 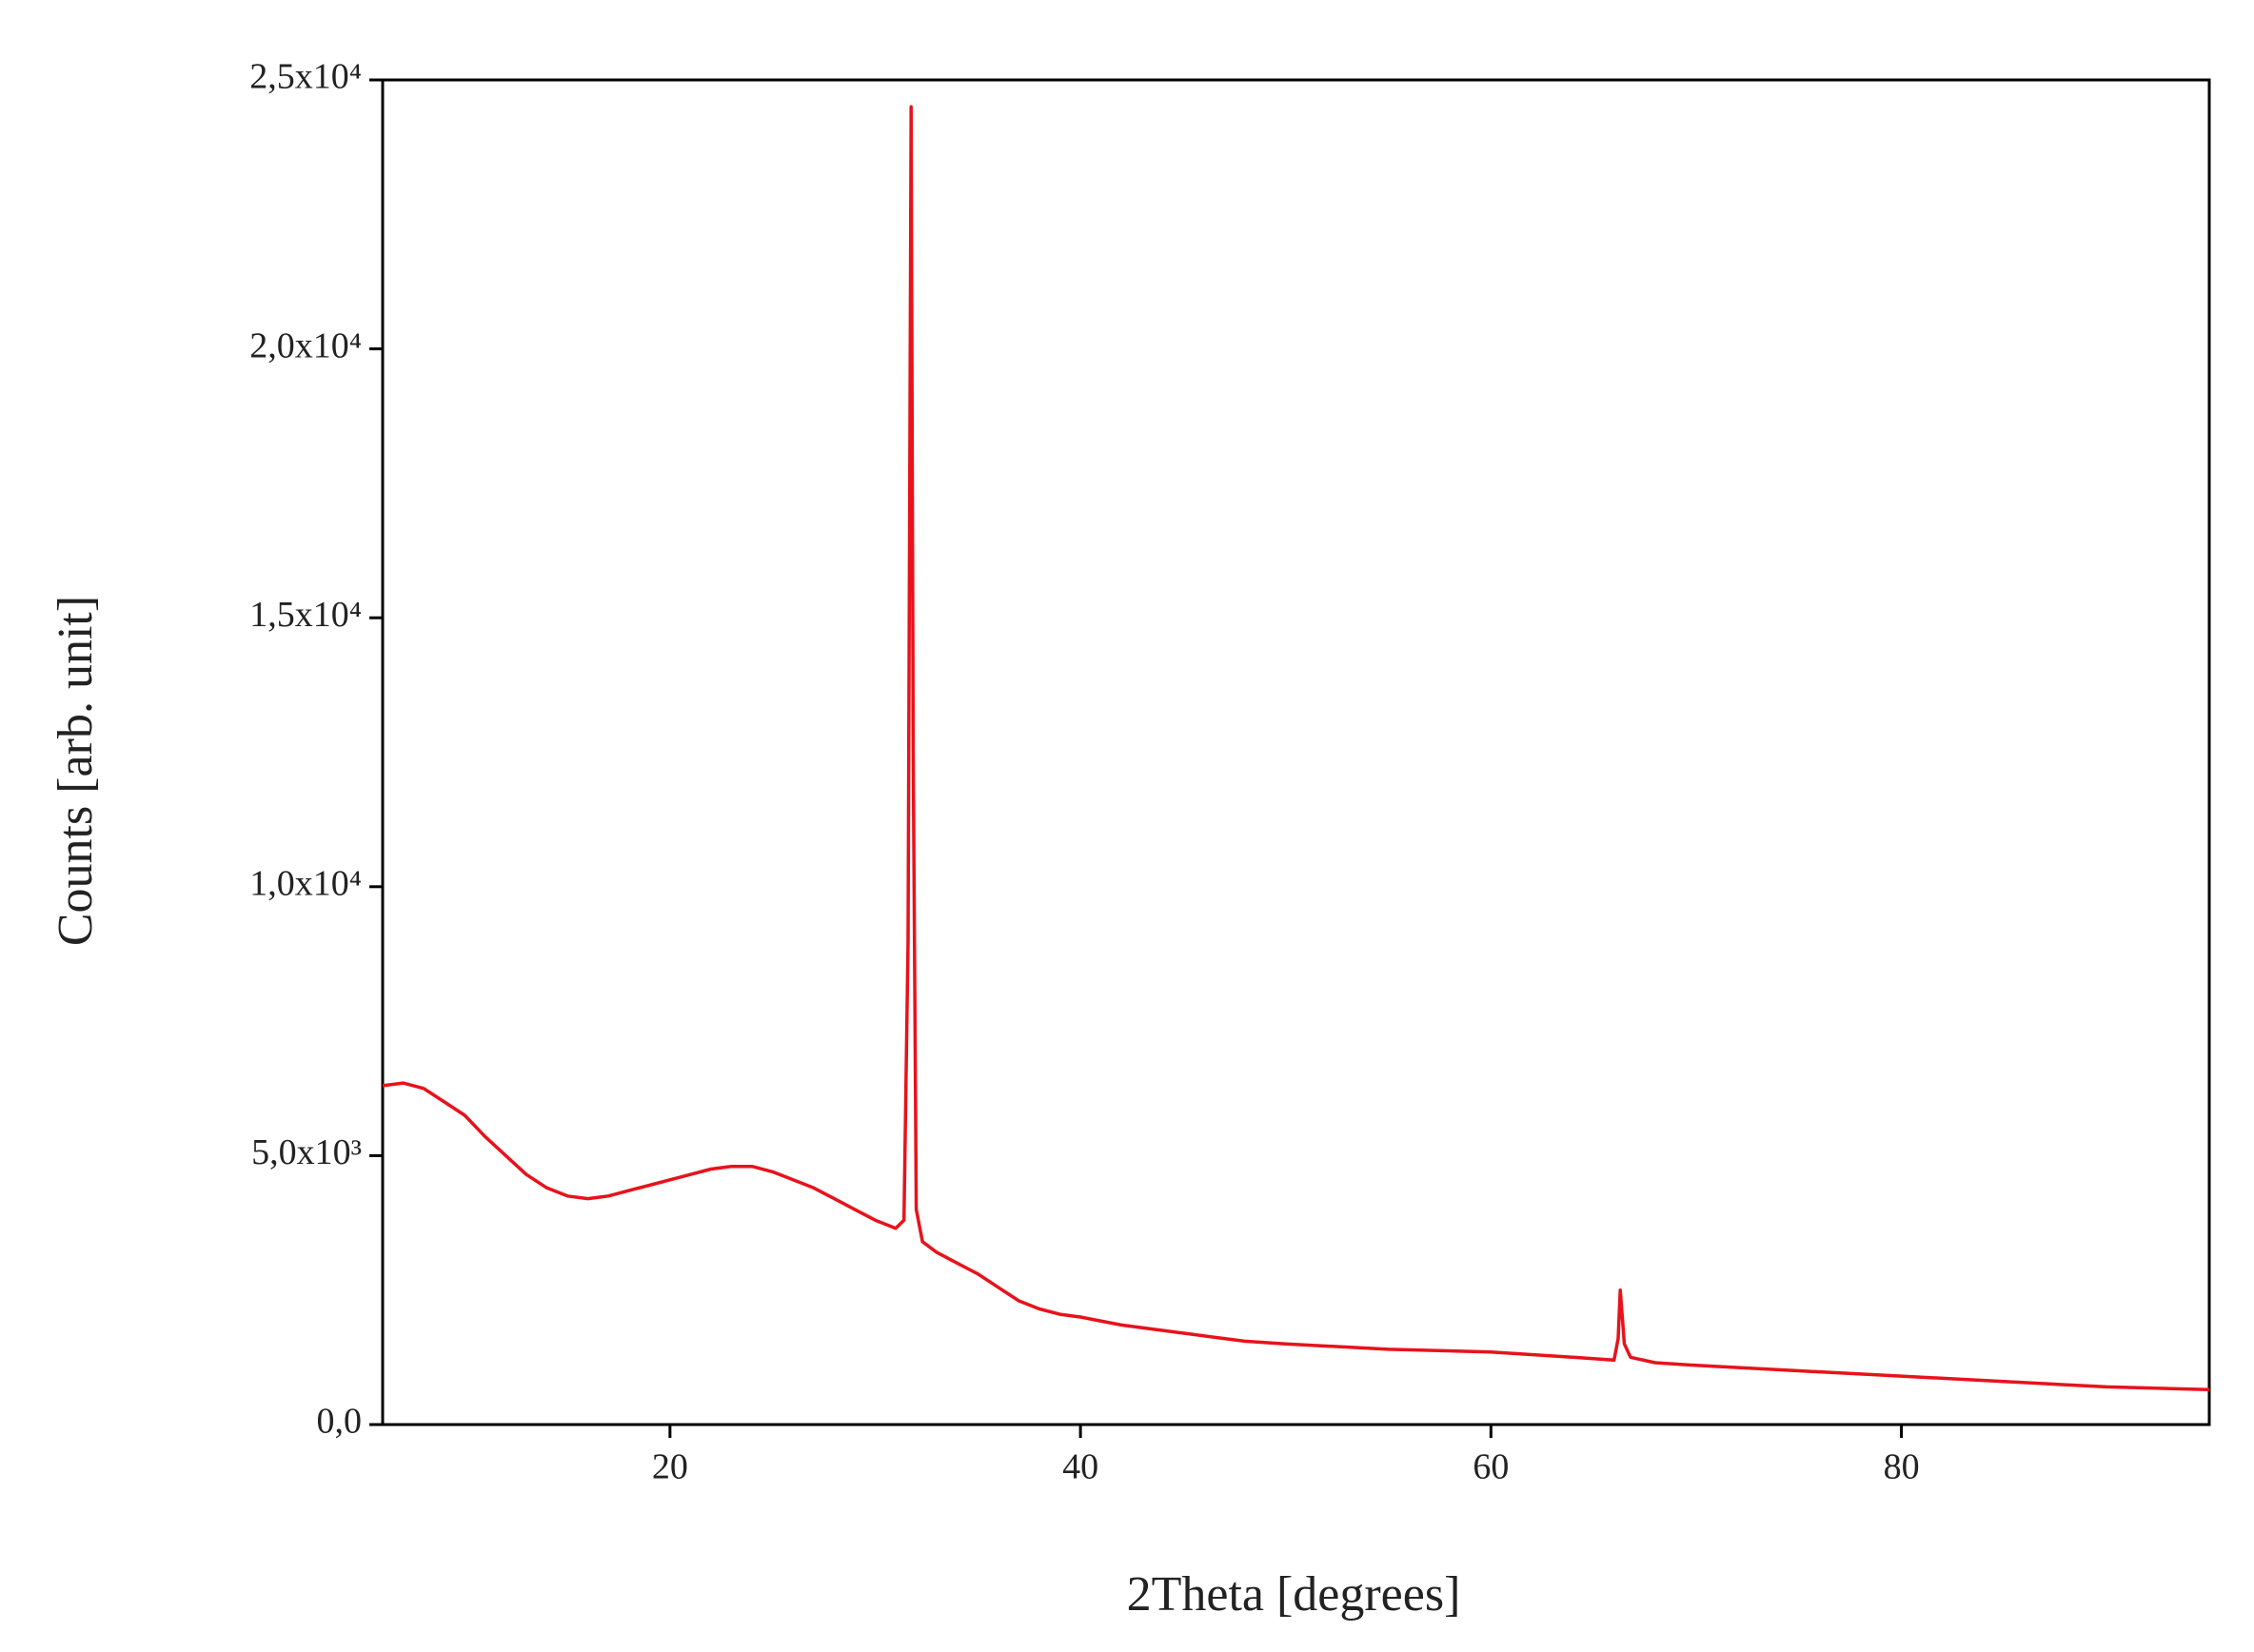 I want to click on x-tick-label: 60, so click(x=1491, y=1467).